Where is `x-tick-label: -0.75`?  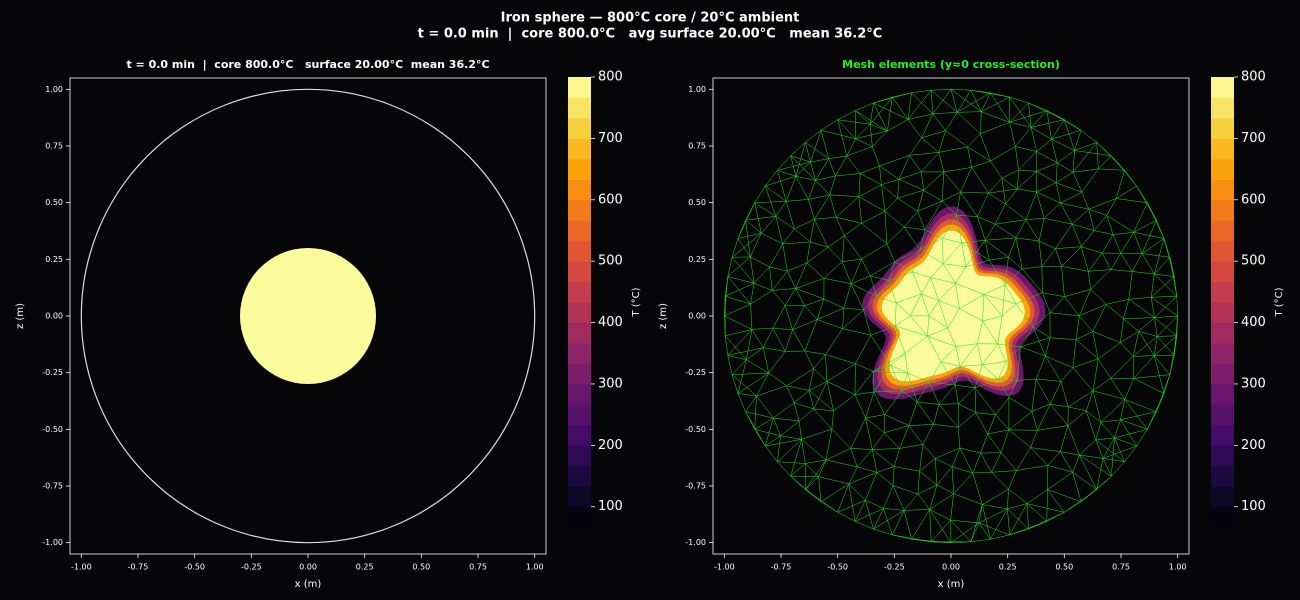
x-tick-label: -0.75 is located at coordinates (138, 567).